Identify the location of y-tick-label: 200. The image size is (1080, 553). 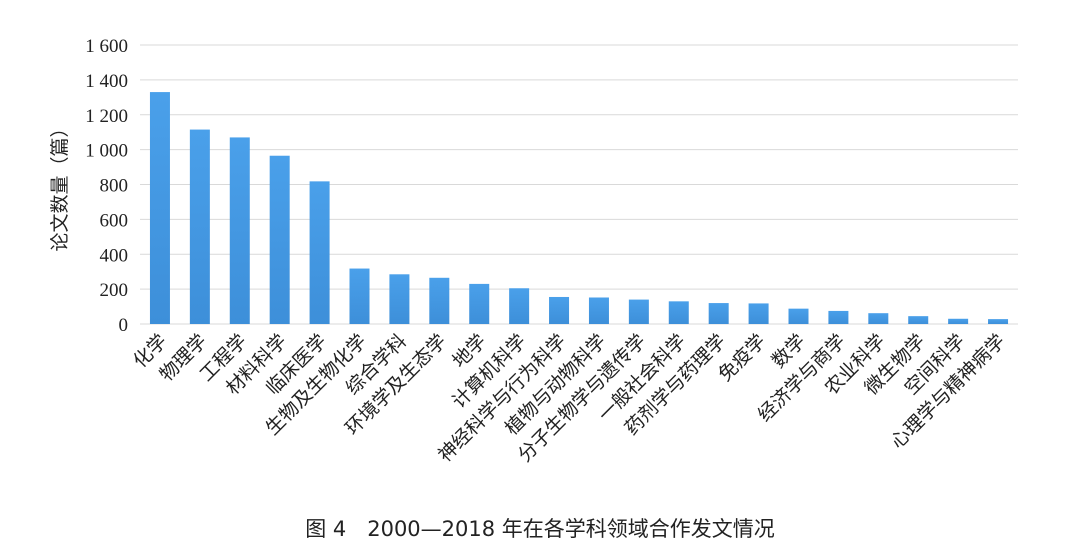
(114, 290).